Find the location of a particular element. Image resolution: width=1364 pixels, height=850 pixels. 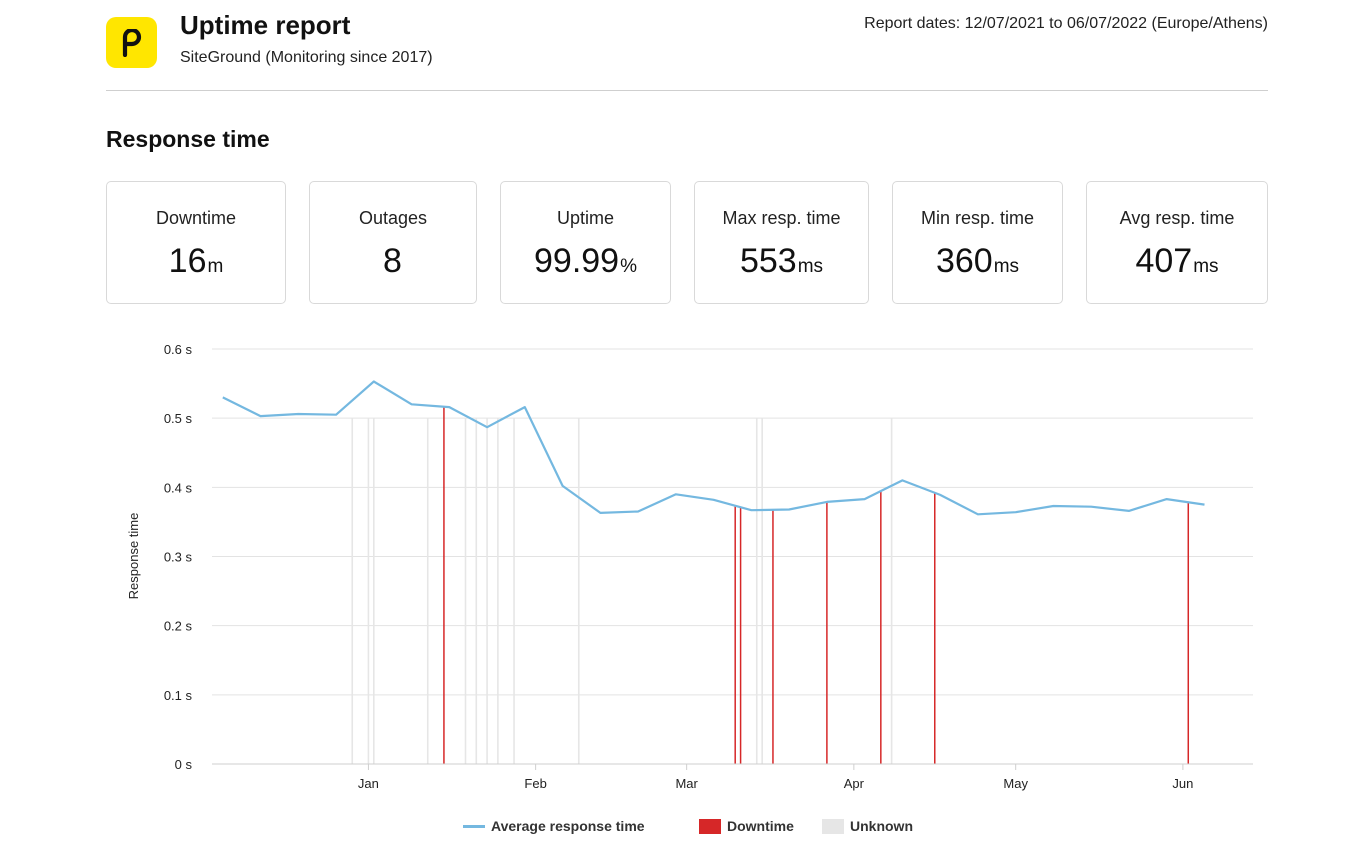

report-subtitle: SiteGround (Monitoring since 2017) is located at coordinates (306, 57).